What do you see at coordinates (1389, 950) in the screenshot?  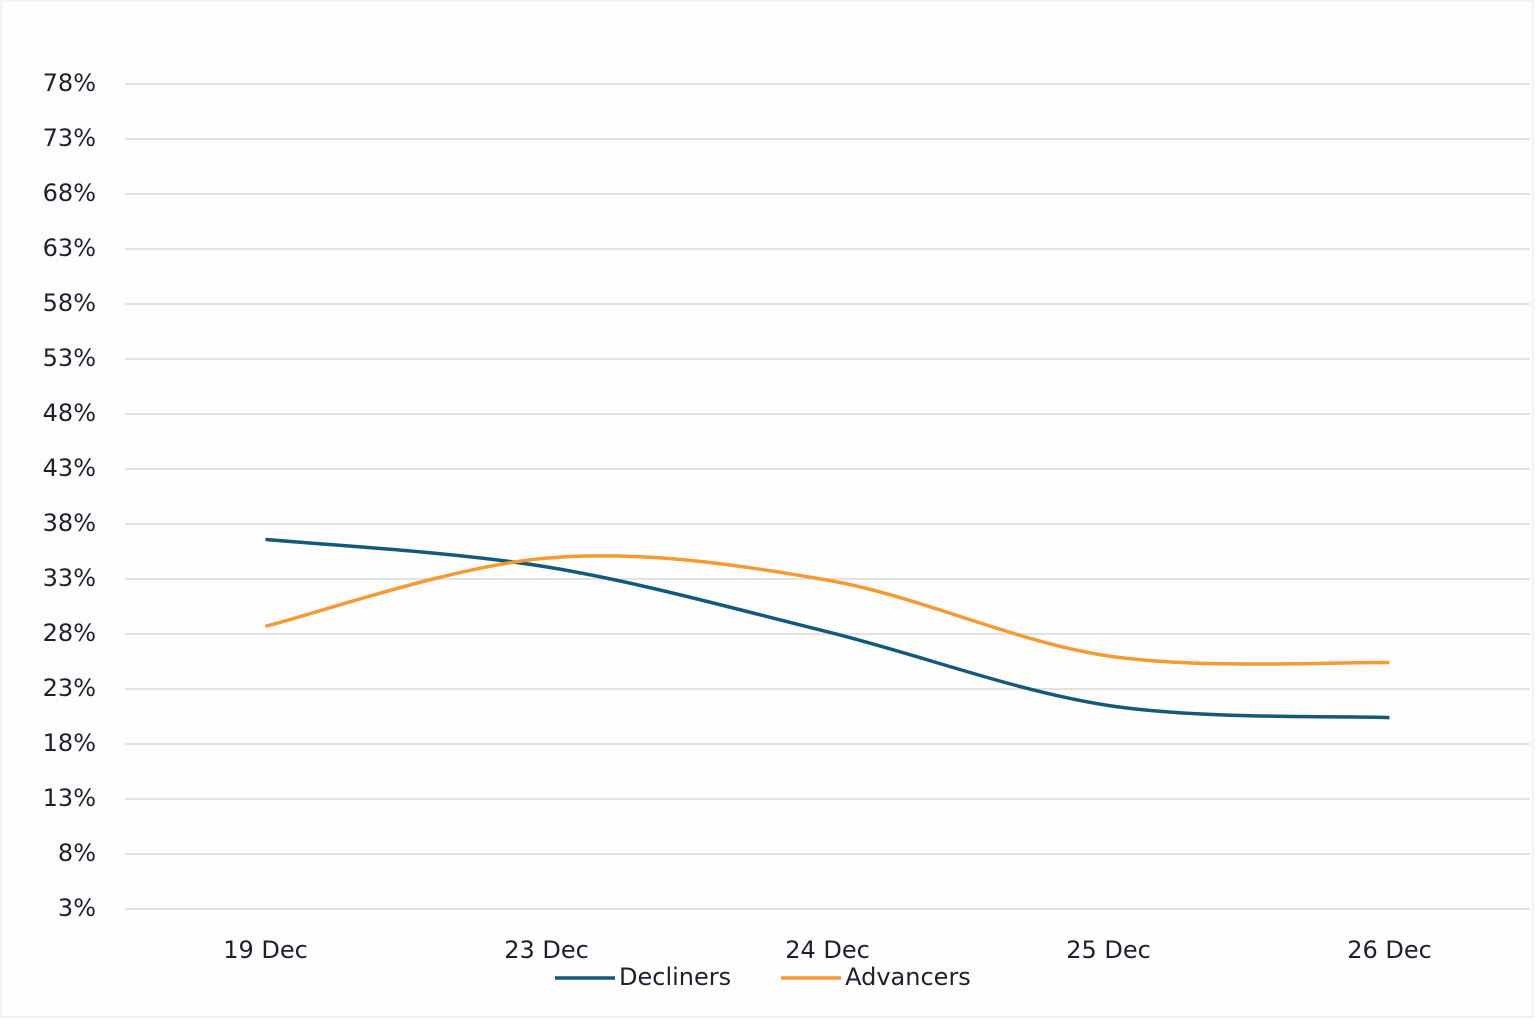 I see `x-tick-label: 26 Dec` at bounding box center [1389, 950].